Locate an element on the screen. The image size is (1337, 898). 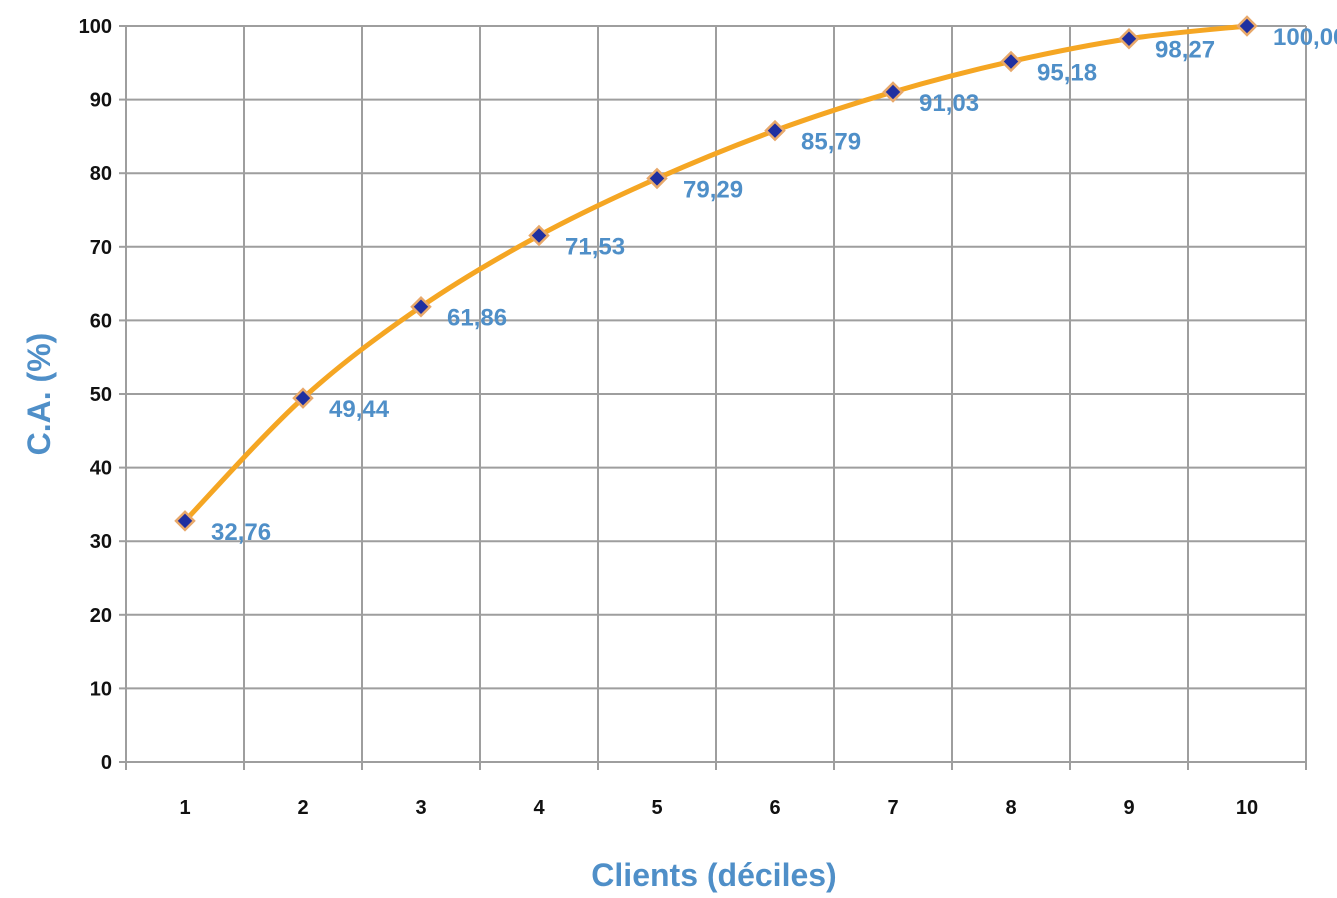
y-tick-label: 30 is located at coordinates (101, 542).